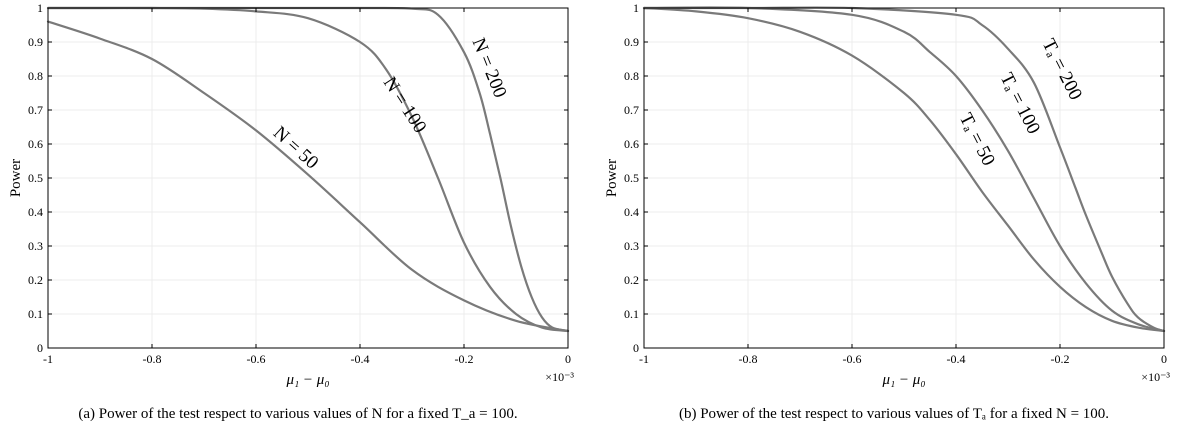  I want to click on series-label-3: Tₐ = 200, so click(1062, 70).